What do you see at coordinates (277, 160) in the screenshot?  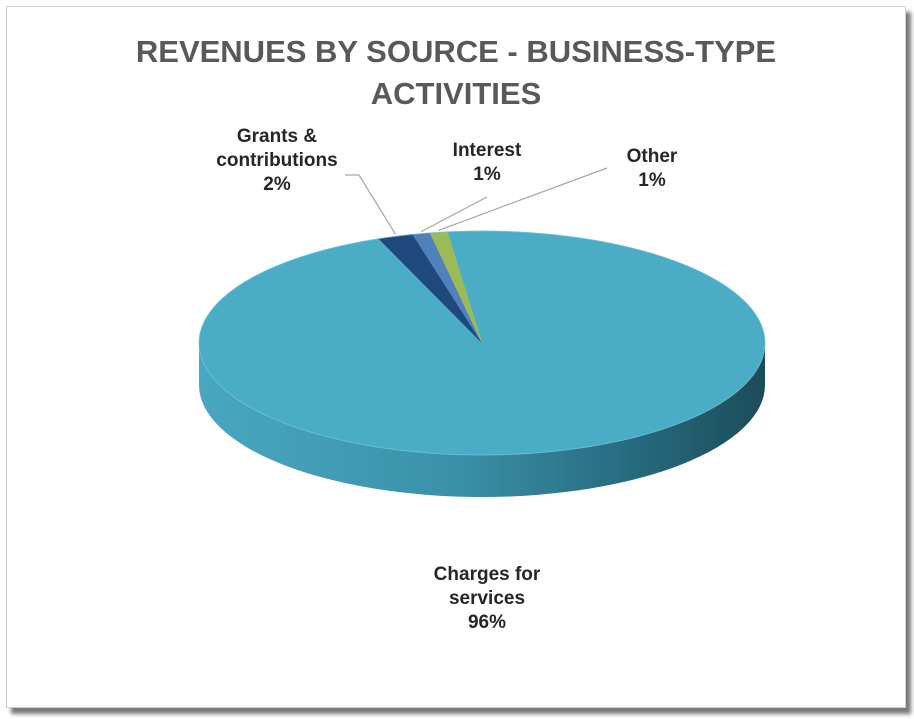 I see `slice-label-grants-contributions: Grants & contributions 2%` at bounding box center [277, 160].